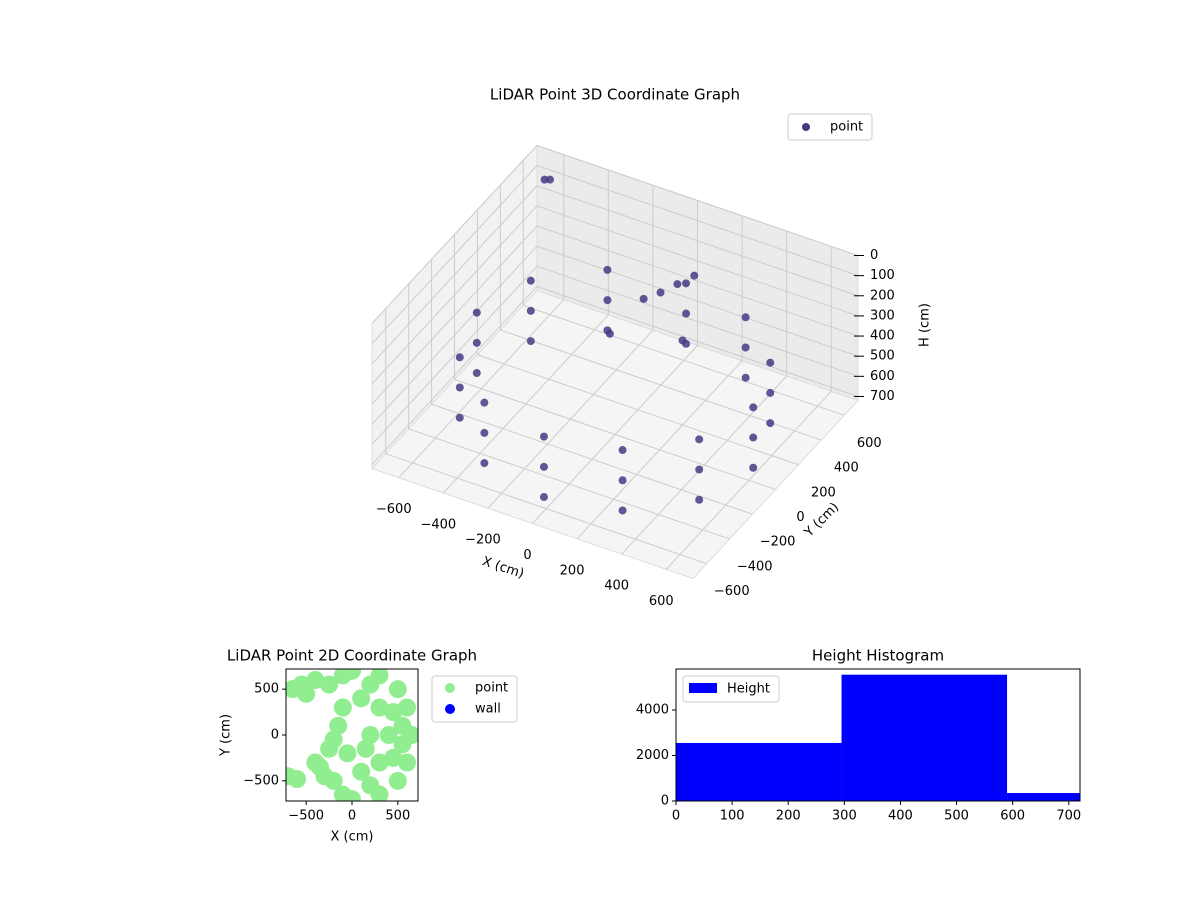  What do you see at coordinates (882, 356) in the screenshot?
I see `z-tick-label: 500` at bounding box center [882, 356].